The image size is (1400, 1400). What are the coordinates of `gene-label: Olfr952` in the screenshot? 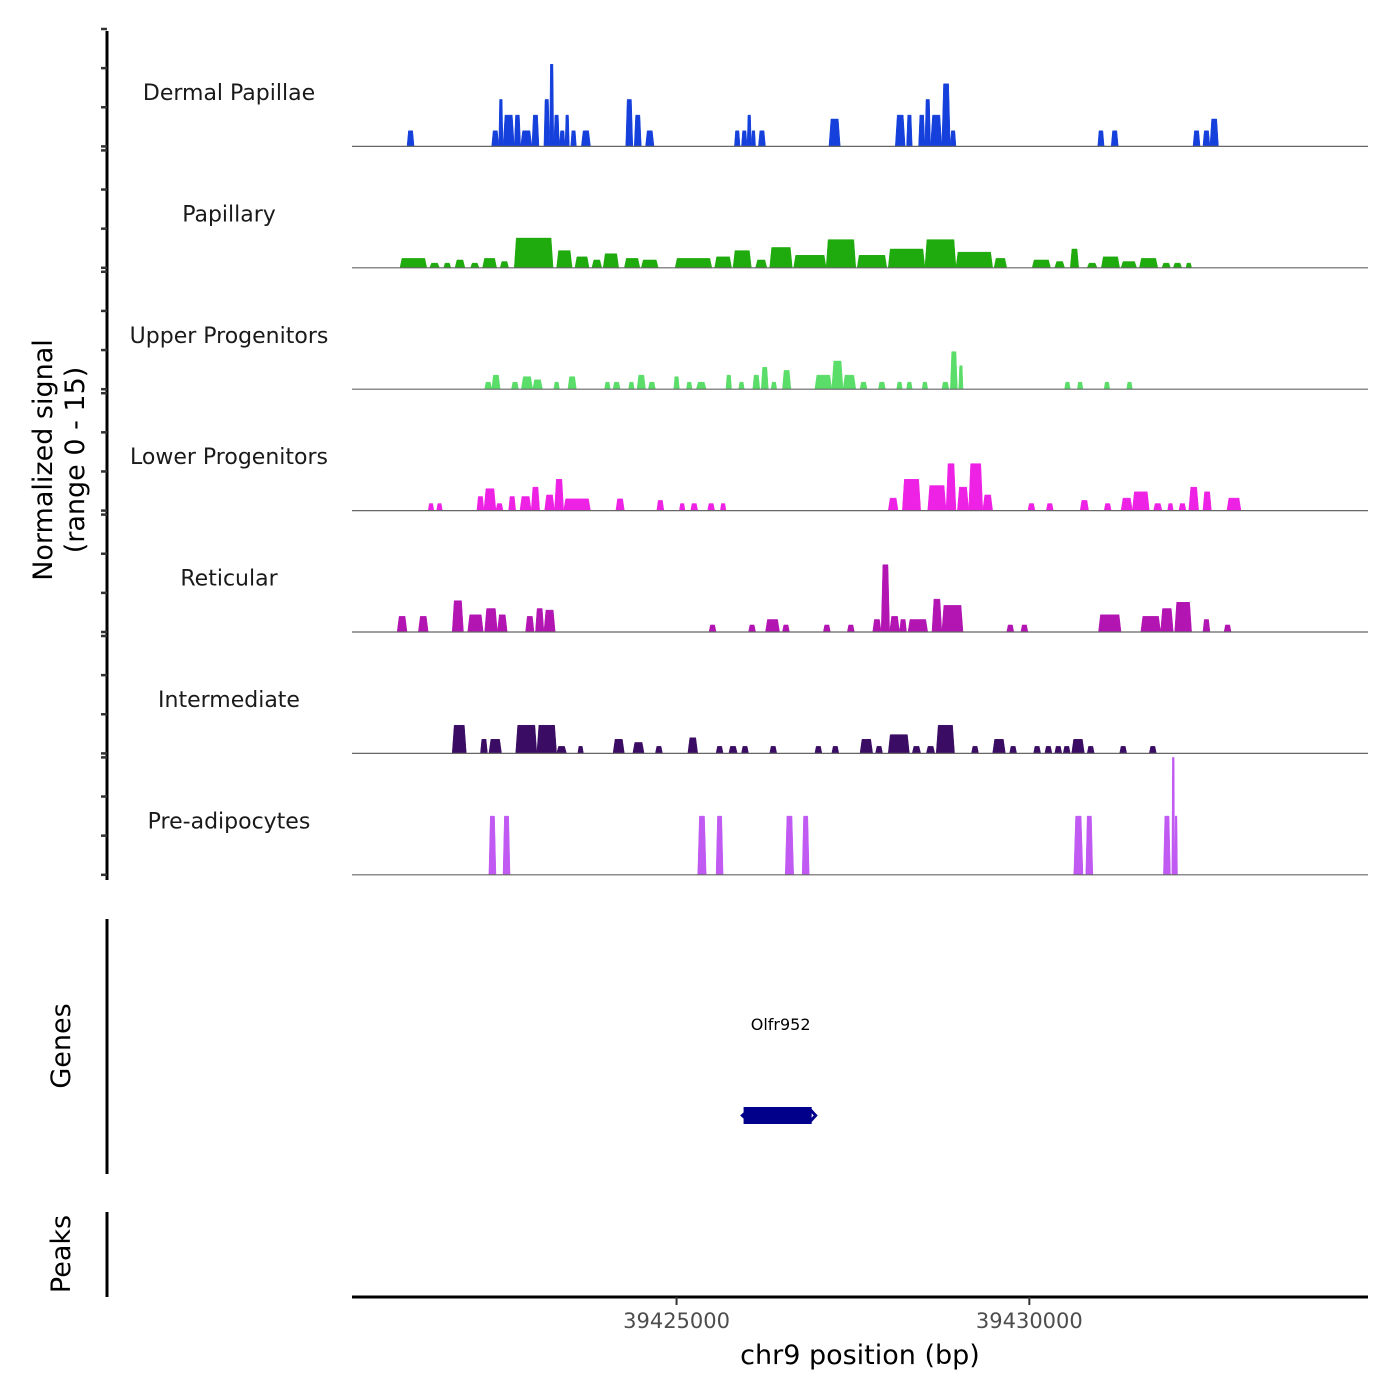 It's located at (781, 1024).